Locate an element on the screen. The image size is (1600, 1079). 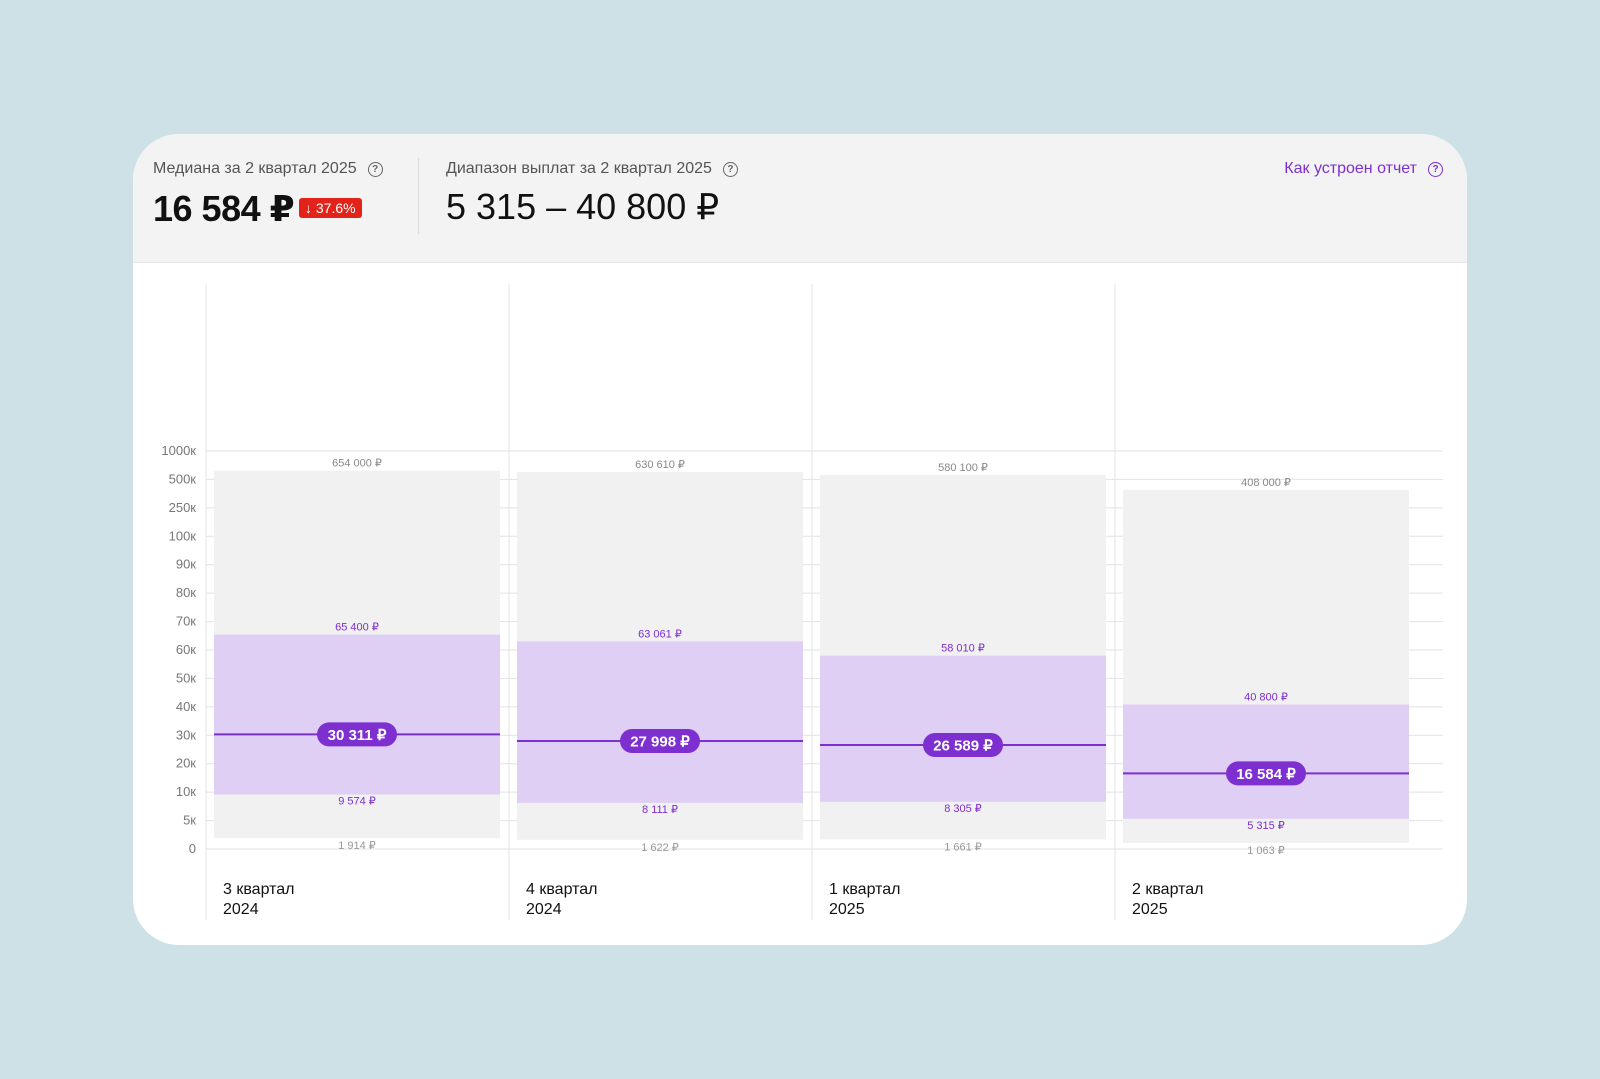
min-value-label: 1 914 ₽ is located at coordinates (357, 846).